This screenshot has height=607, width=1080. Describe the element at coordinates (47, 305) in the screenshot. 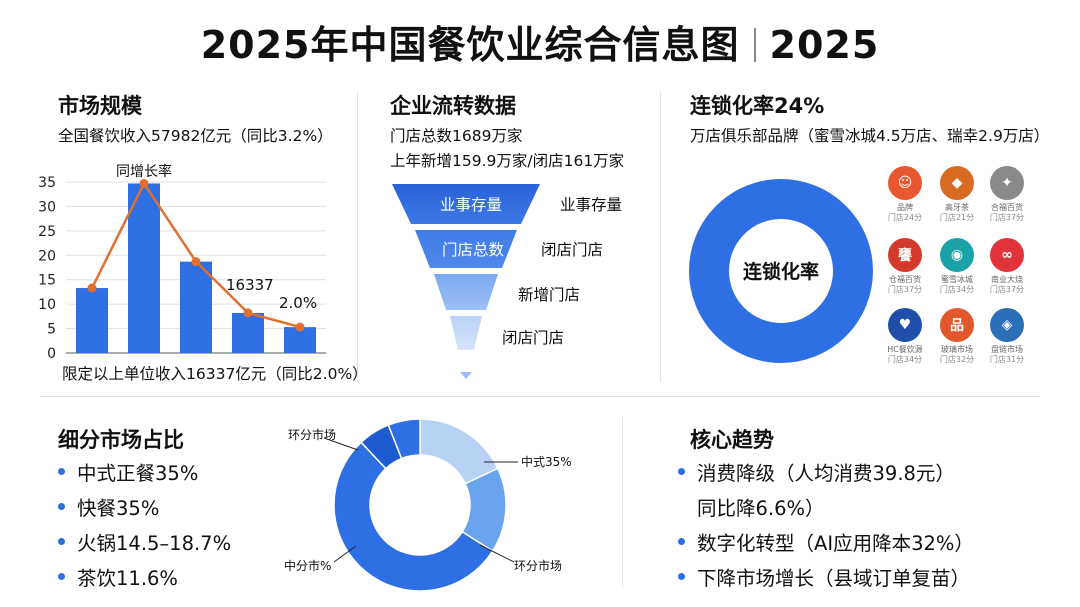

I see `y-tick-label: 10` at that location.